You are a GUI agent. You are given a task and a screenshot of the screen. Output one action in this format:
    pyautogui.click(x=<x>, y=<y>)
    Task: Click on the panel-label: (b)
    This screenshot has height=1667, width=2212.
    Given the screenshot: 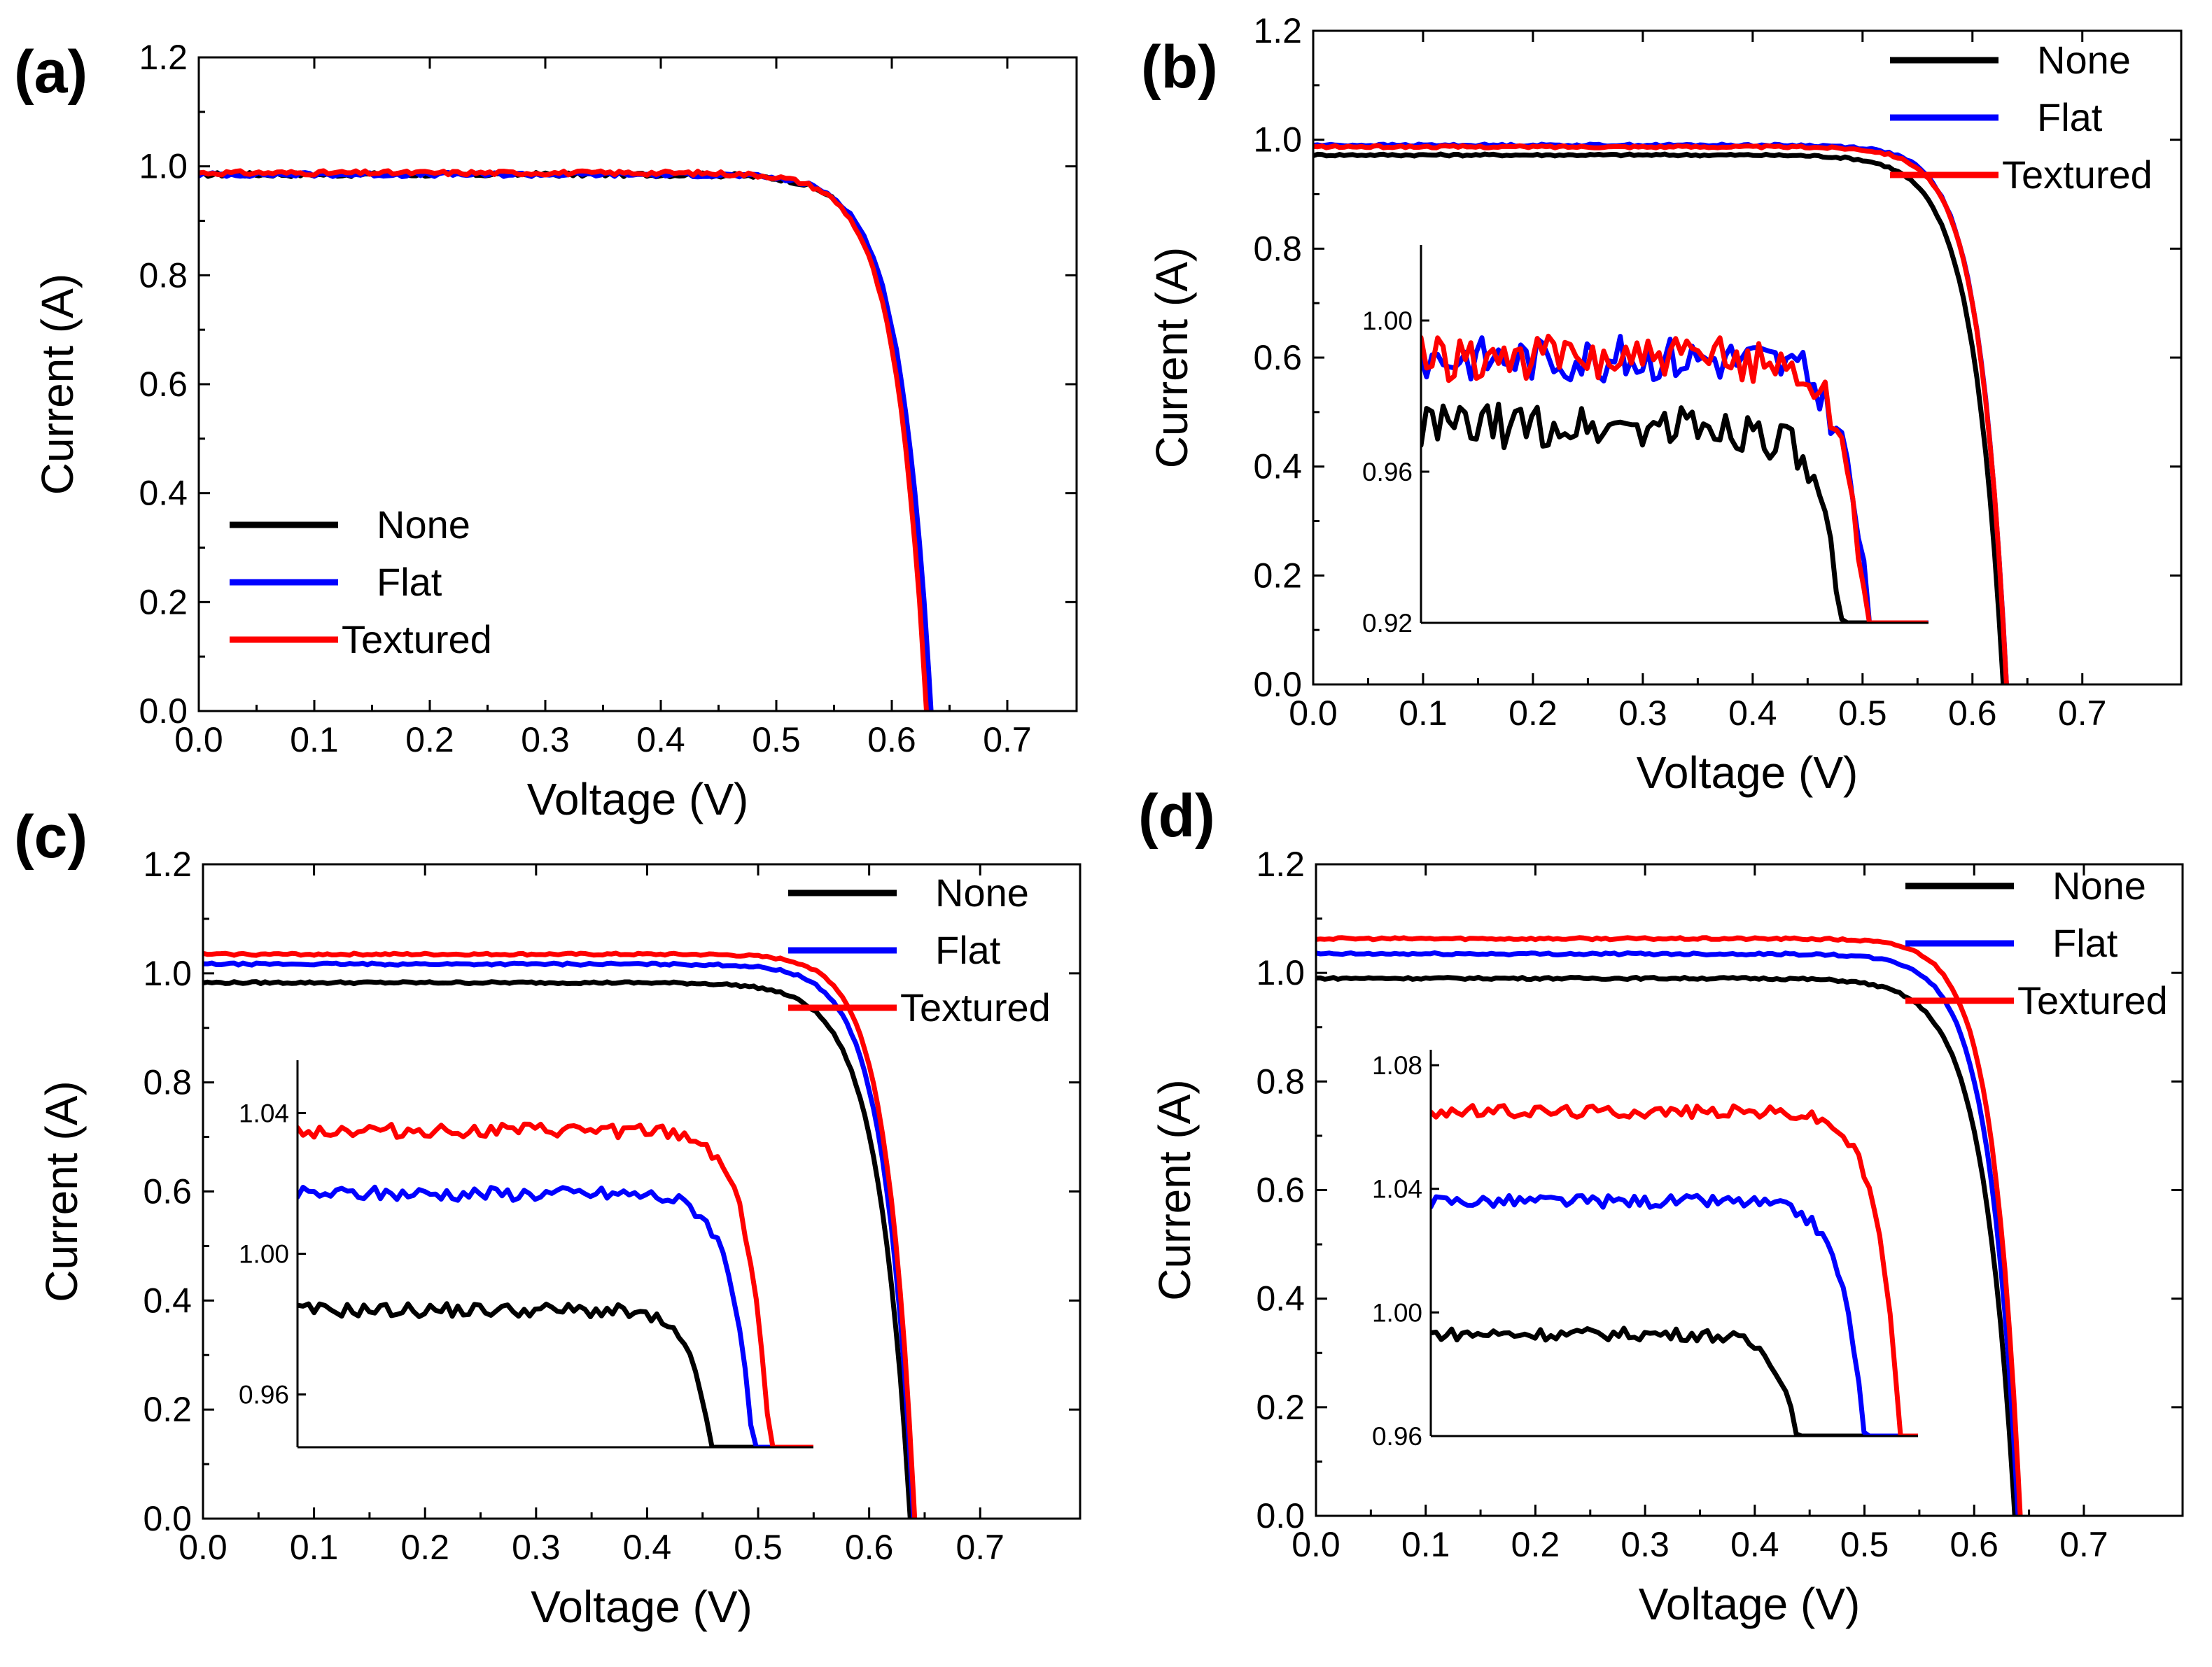 What is the action you would take?
    pyautogui.click(x=1179, y=67)
    